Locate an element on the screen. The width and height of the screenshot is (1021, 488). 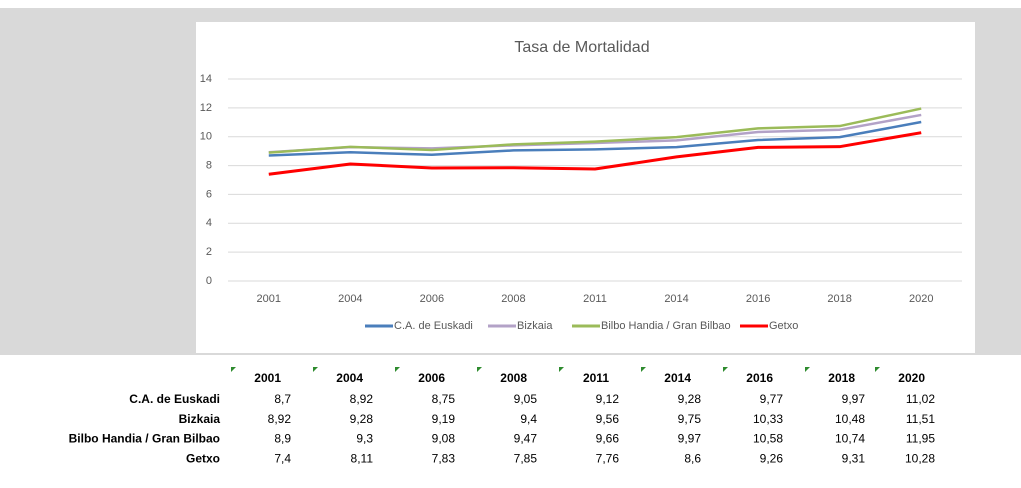
table-cell: 11,51 is located at coordinates (920, 419).